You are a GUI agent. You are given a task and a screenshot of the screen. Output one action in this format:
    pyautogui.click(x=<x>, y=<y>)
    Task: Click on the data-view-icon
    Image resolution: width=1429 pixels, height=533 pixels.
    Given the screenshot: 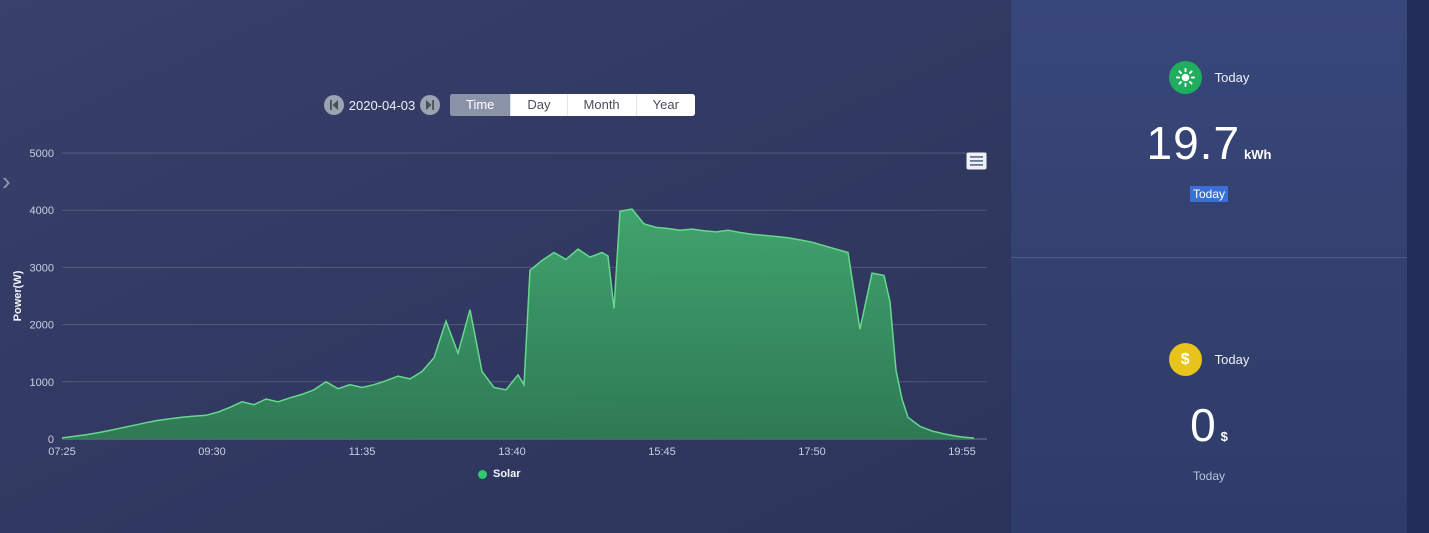 What is the action you would take?
    pyautogui.click(x=976, y=161)
    